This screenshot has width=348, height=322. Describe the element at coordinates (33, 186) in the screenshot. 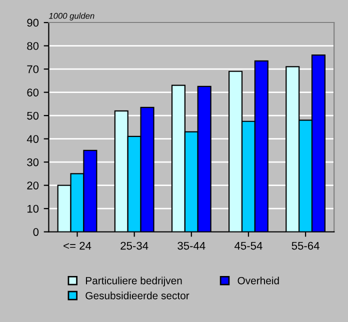

I see `y-tick-label: 20` at that location.